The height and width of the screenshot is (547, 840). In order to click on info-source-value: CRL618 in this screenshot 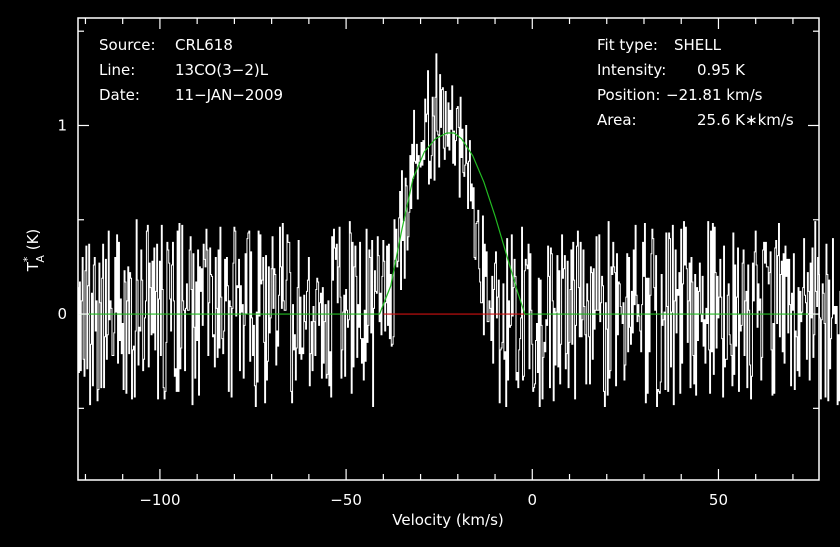, I will do `click(204, 45)`.